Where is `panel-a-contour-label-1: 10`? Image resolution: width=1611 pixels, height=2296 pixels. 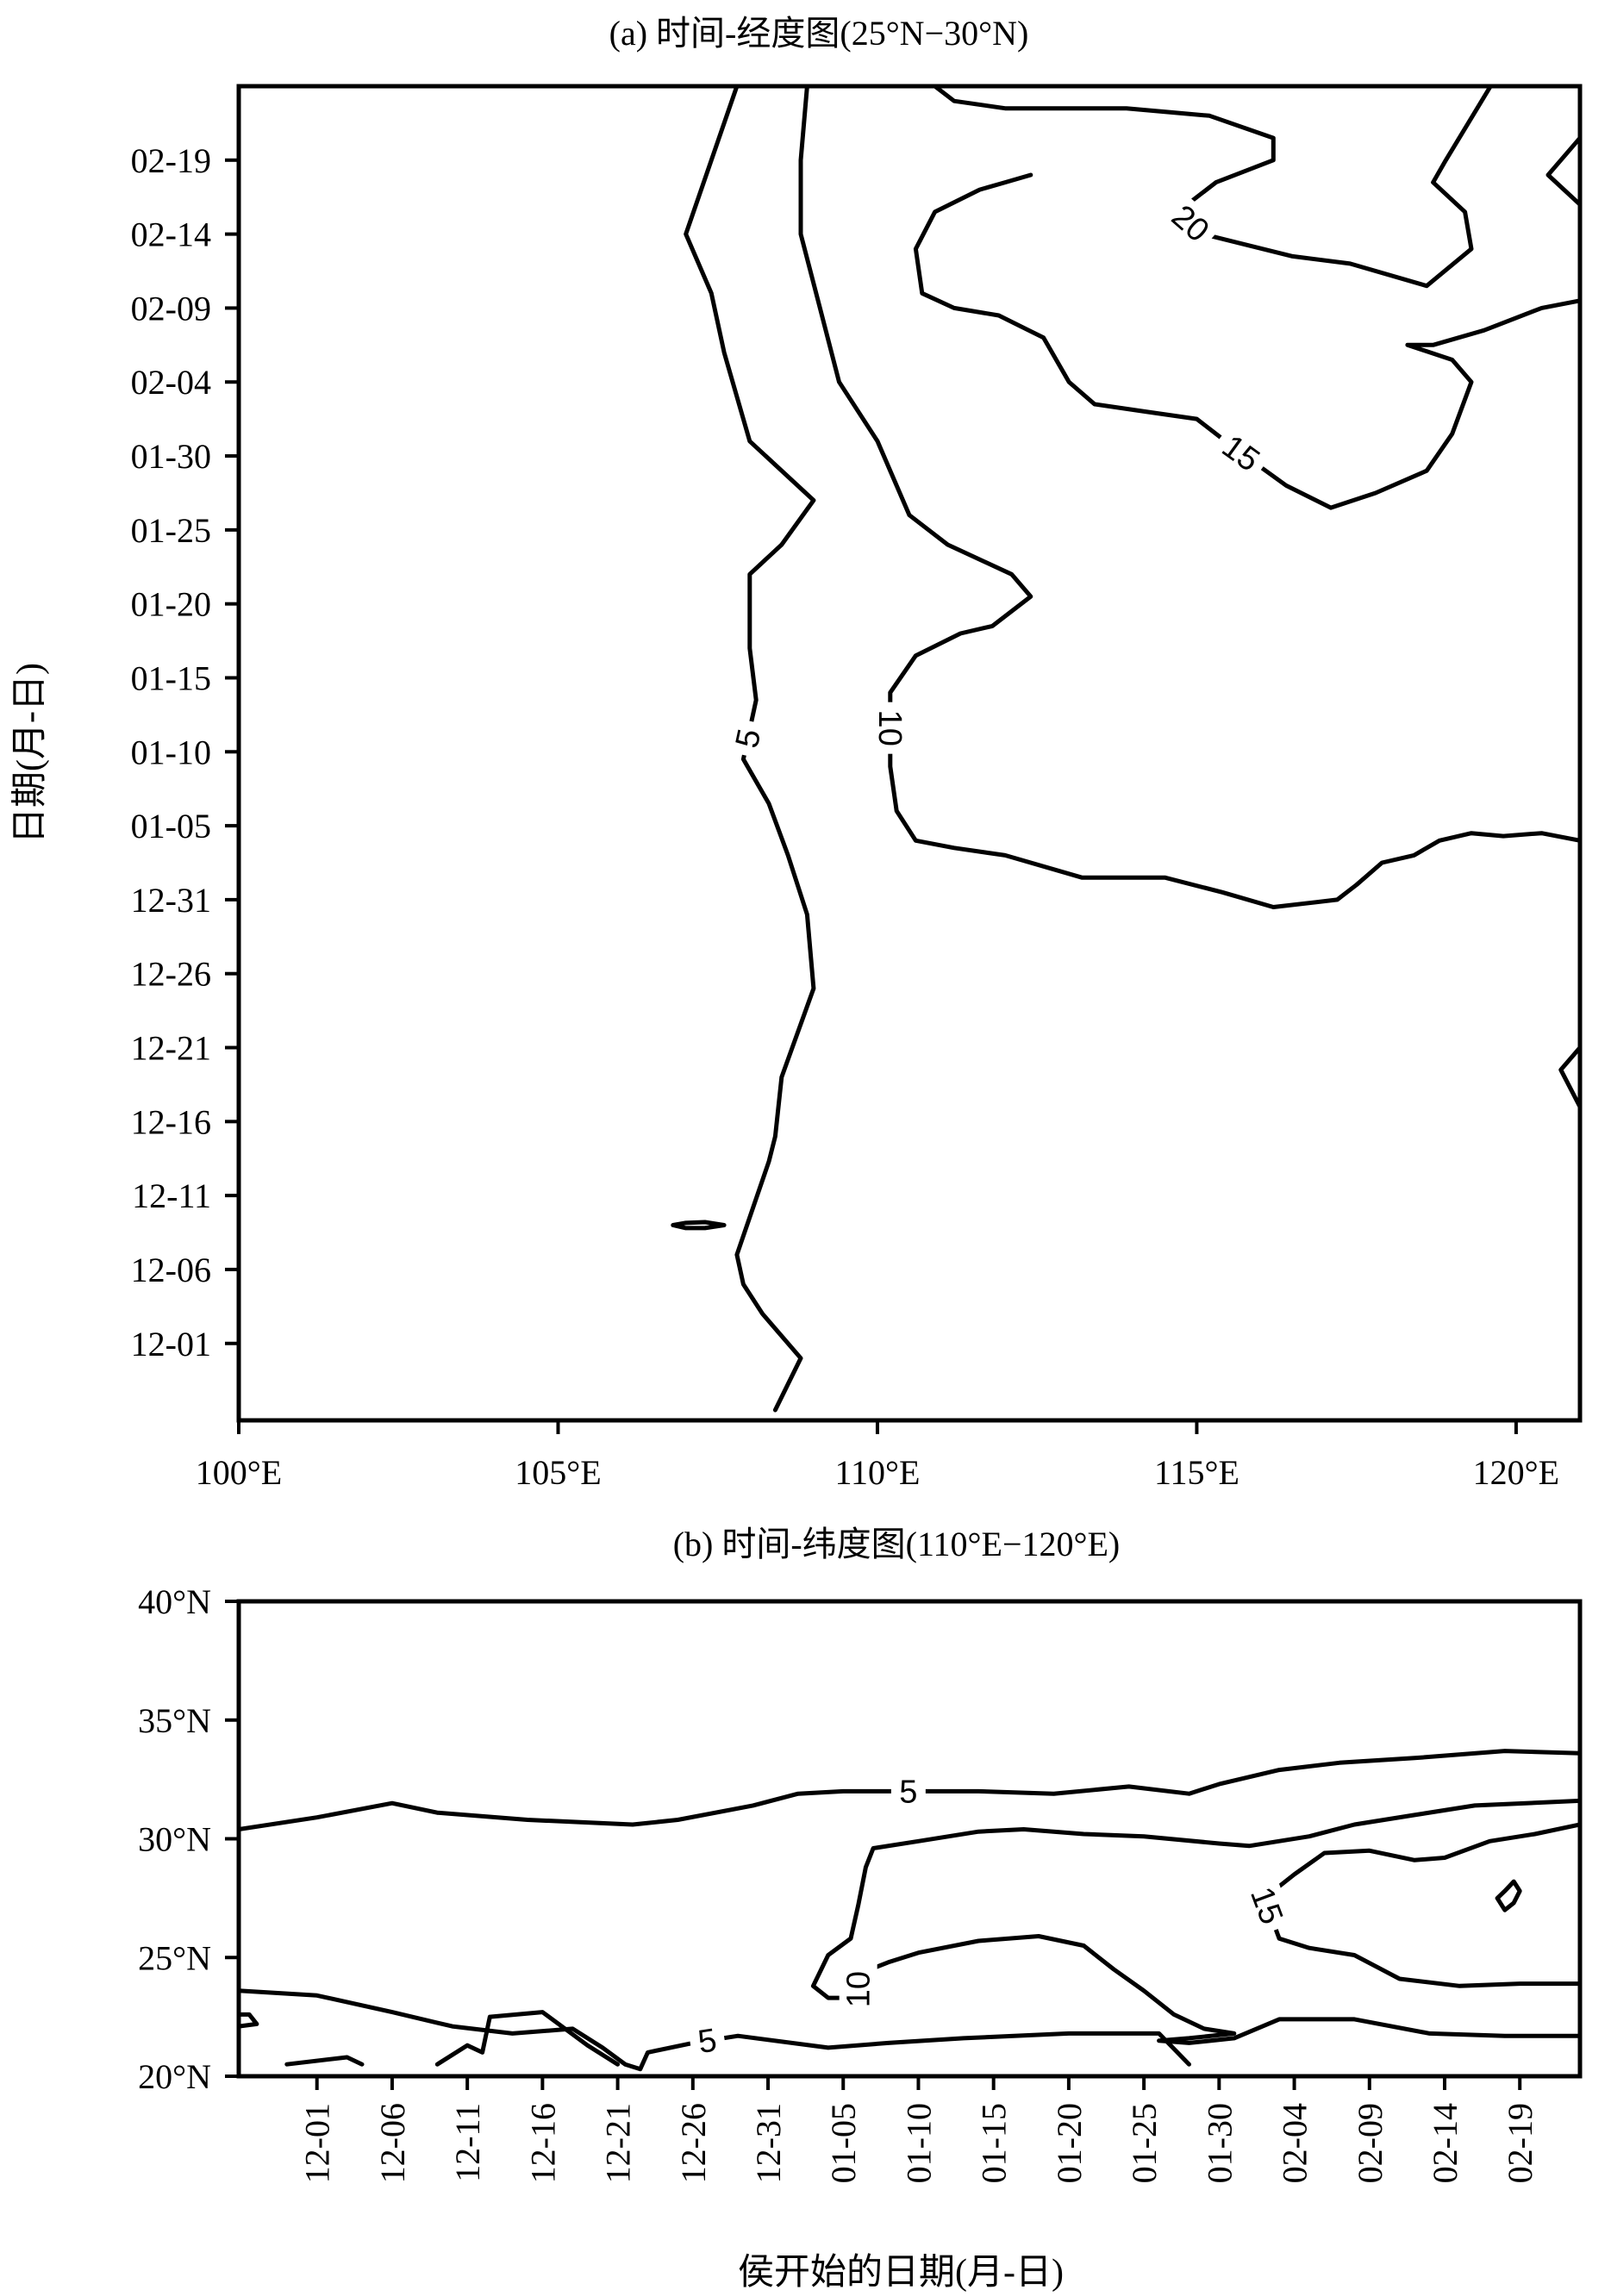 panel-a-contour-label-1: 10 is located at coordinates (889, 728).